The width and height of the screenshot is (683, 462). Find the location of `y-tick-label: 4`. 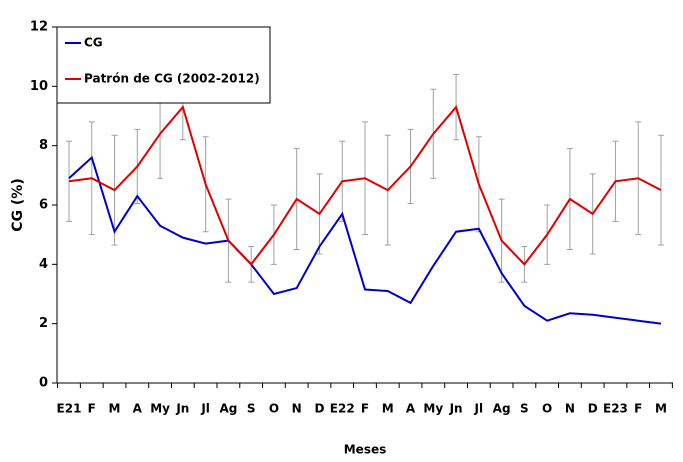

y-tick-label: 4 is located at coordinates (43, 264).